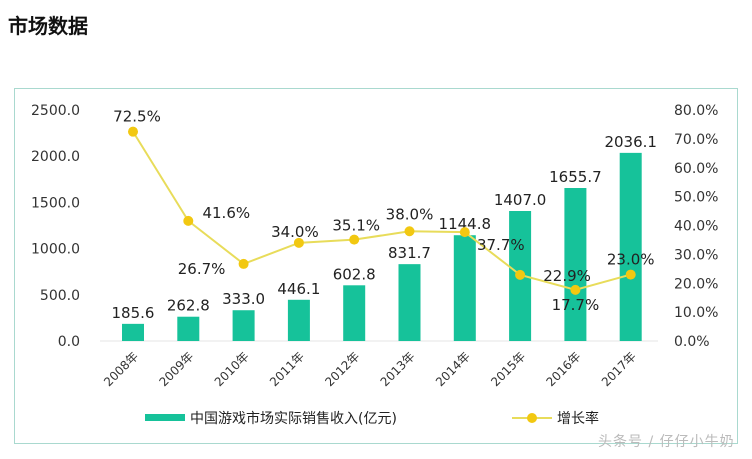  I want to click on y-left-tick-label: 1000.0, so click(55, 250).